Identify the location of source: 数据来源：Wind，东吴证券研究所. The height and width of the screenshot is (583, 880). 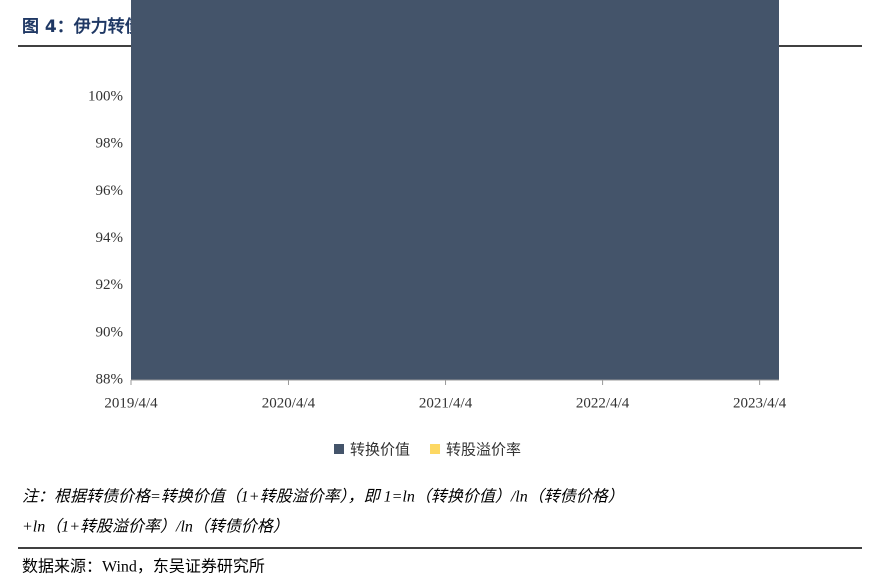
(143, 567).